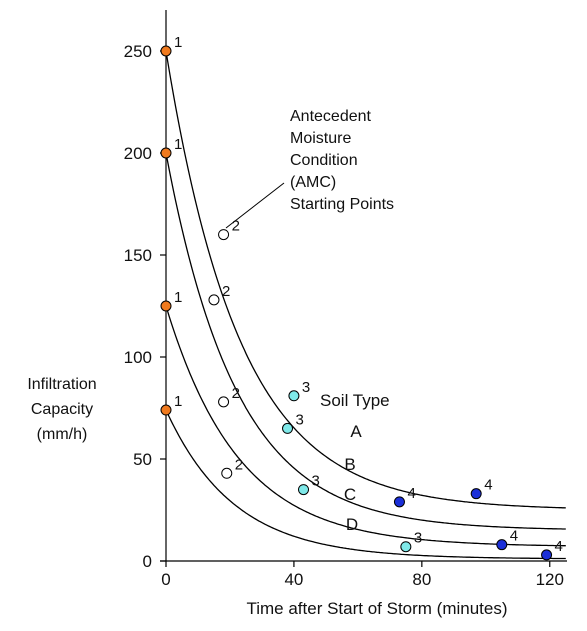 This screenshot has height=631, width=587. I want to click on amc-line-4: (AMC), so click(313, 182).